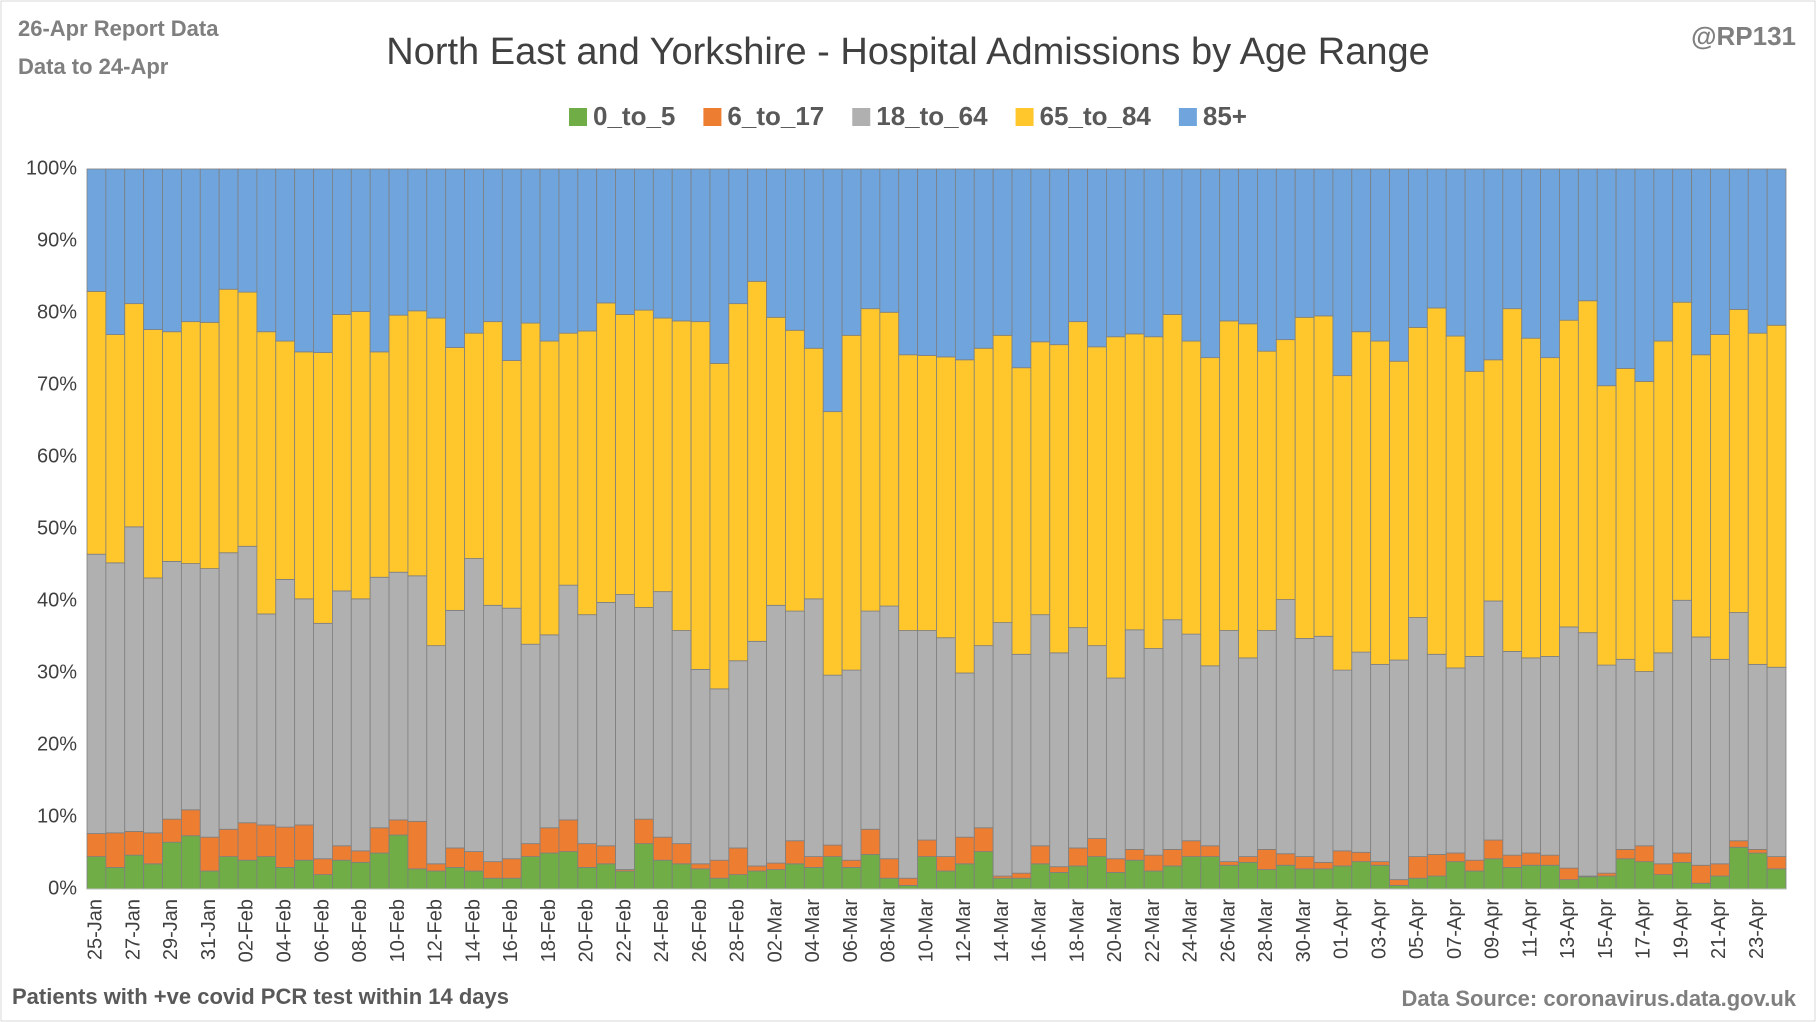  I want to click on x-tick-label: 15-Apr, so click(1606, 929).